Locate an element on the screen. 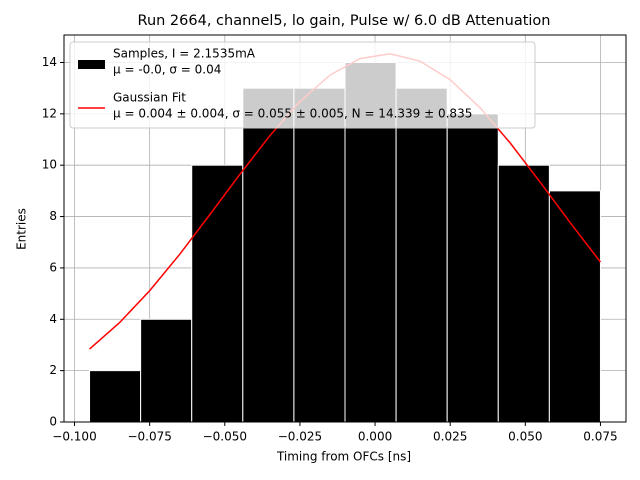 The image size is (640, 480). x-tick-label: 0.075 is located at coordinates (600, 437).